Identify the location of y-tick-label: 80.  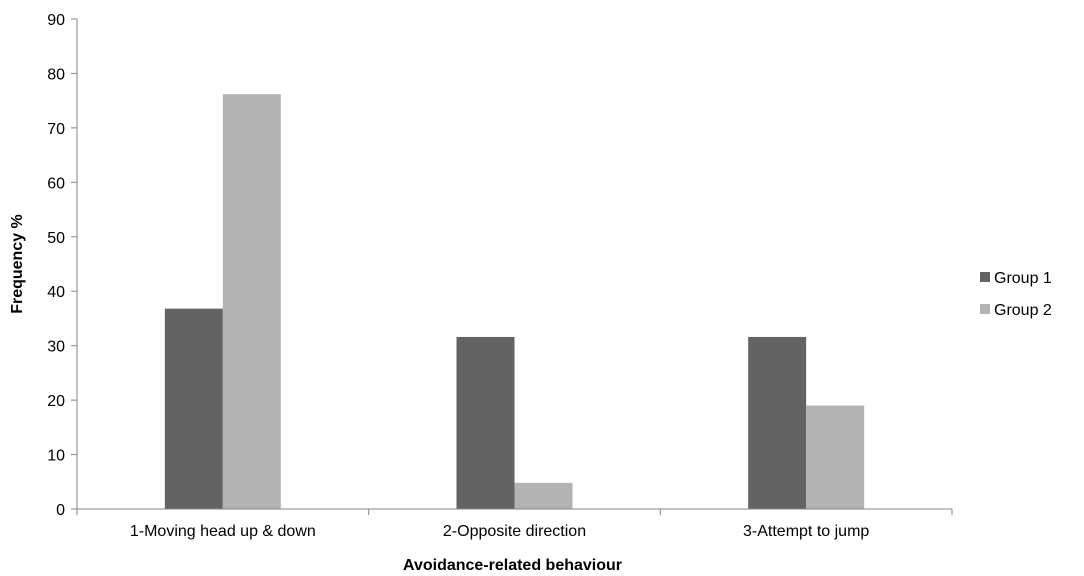
(56, 74).